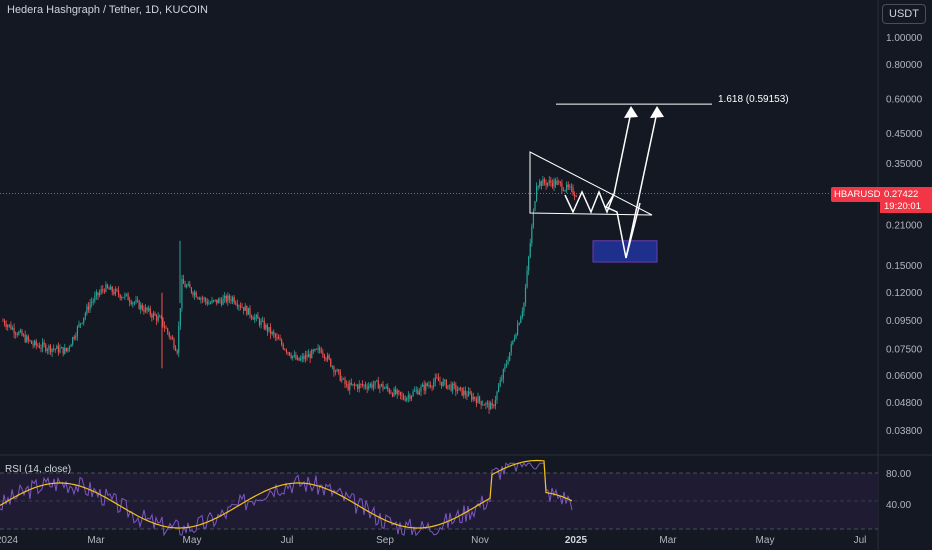 This screenshot has height=550, width=932. What do you see at coordinates (901, 194) in the screenshot?
I see `last-price: 0.27422` at bounding box center [901, 194].